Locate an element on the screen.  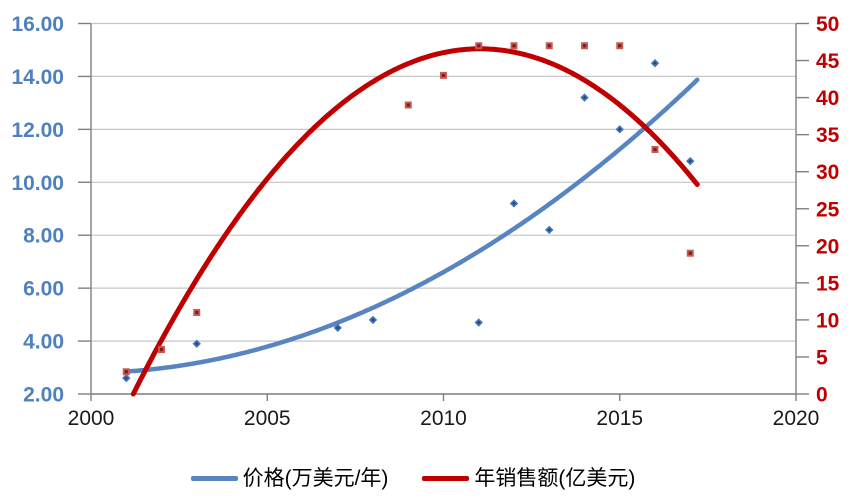
right-axis-tick-label: 45 is located at coordinates (828, 61).